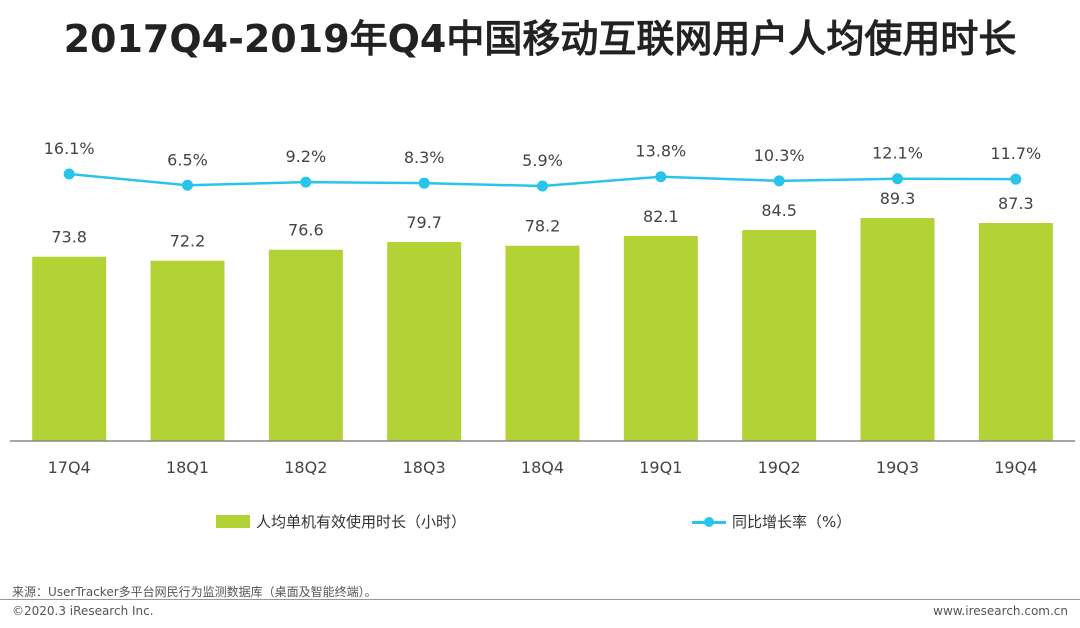  I want to click on line-point-19Q4, so click(1016, 179).